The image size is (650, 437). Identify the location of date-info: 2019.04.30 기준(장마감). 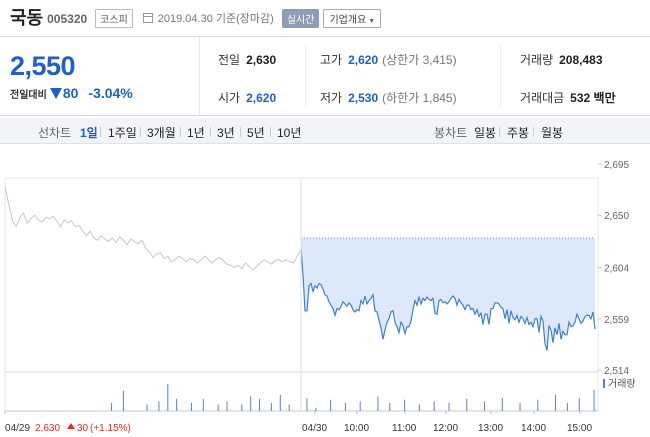
(208, 18).